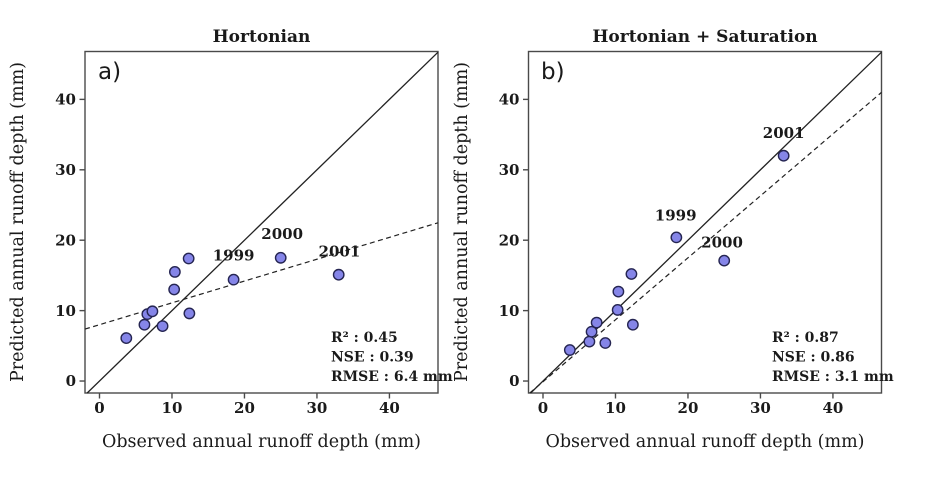 This screenshot has height=477, width=945. Describe the element at coordinates (704, 37) in the screenshot. I see `panel-b-title: Hortonian + Saturation` at that location.